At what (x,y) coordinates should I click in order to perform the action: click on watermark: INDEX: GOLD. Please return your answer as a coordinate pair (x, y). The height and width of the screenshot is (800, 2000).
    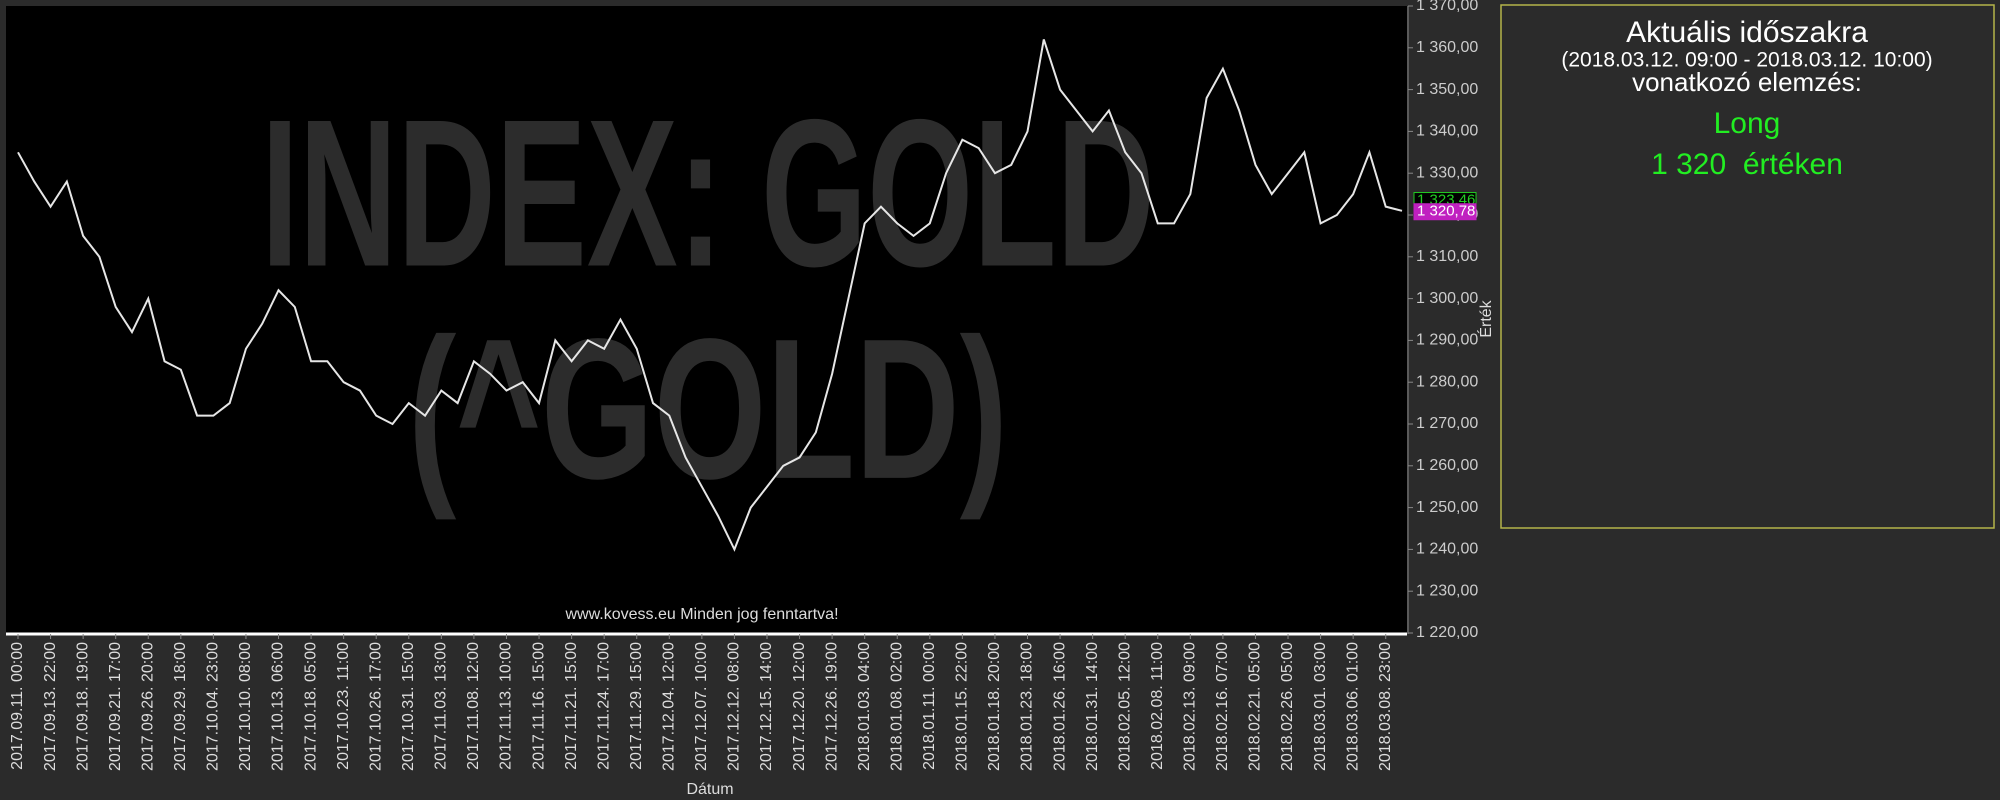
    Looking at the image, I should click on (708, 192).